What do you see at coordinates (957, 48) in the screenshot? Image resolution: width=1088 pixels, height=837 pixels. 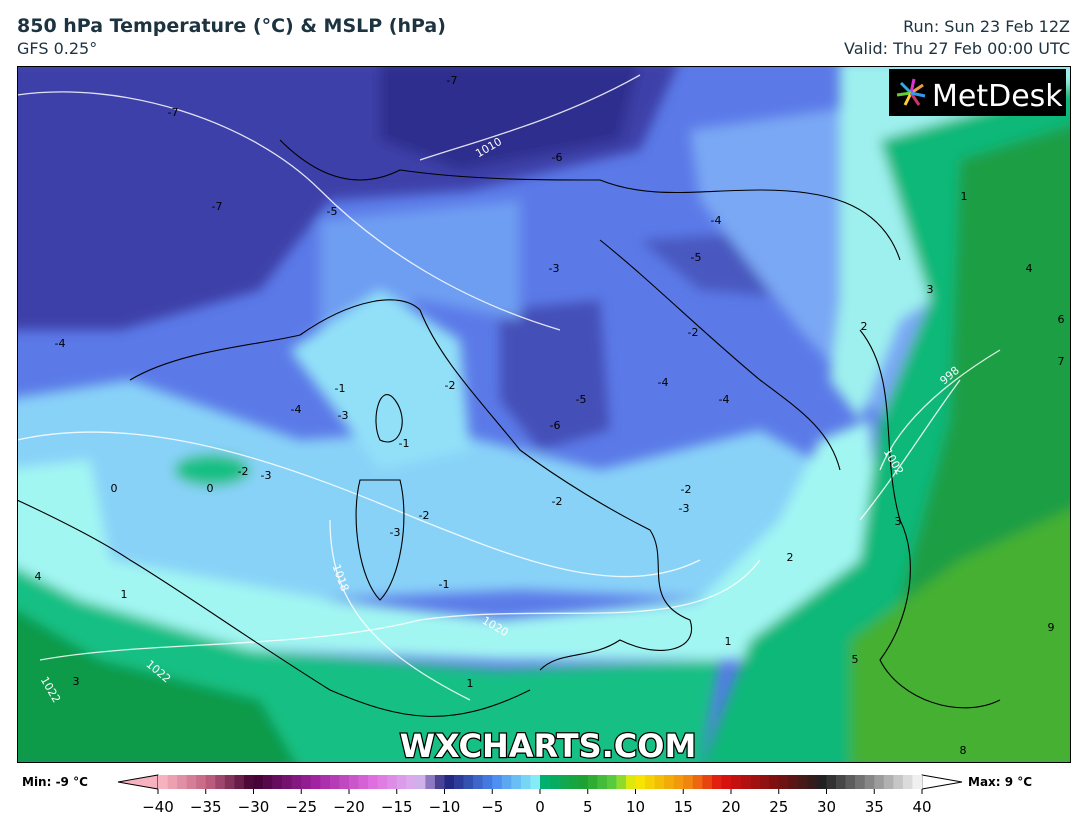 I see `valid: Valid: Thu 27 Feb 00:00 UTC` at bounding box center [957, 48].